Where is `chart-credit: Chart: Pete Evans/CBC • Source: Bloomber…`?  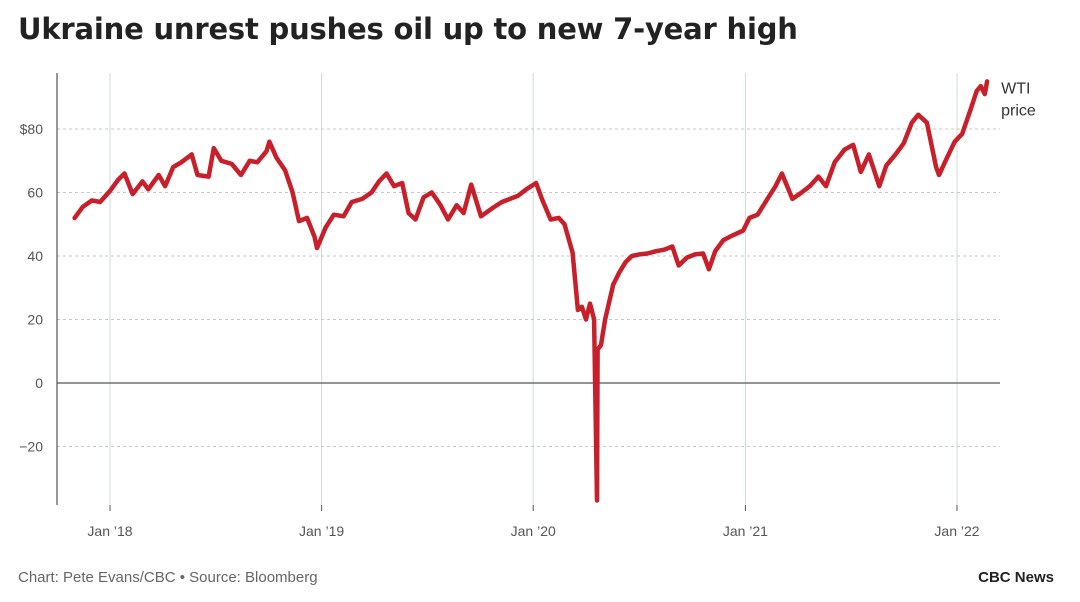
chart-credit: Chart: Pete Evans/CBC • Source: Bloomber… is located at coordinates (168, 577).